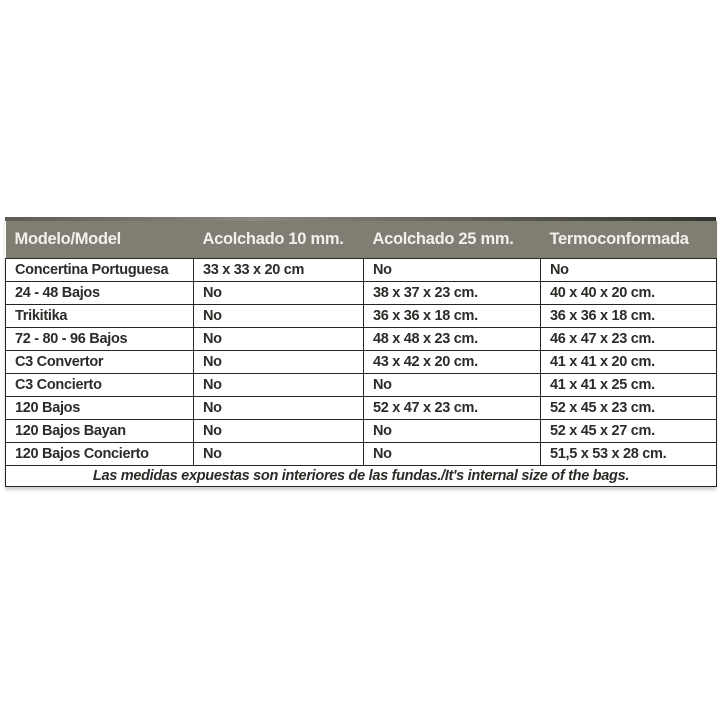 The height and width of the screenshot is (720, 720). What do you see at coordinates (452, 338) in the screenshot?
I see `cell-acolchado-25: 48 x 48 x 23 cm.` at bounding box center [452, 338].